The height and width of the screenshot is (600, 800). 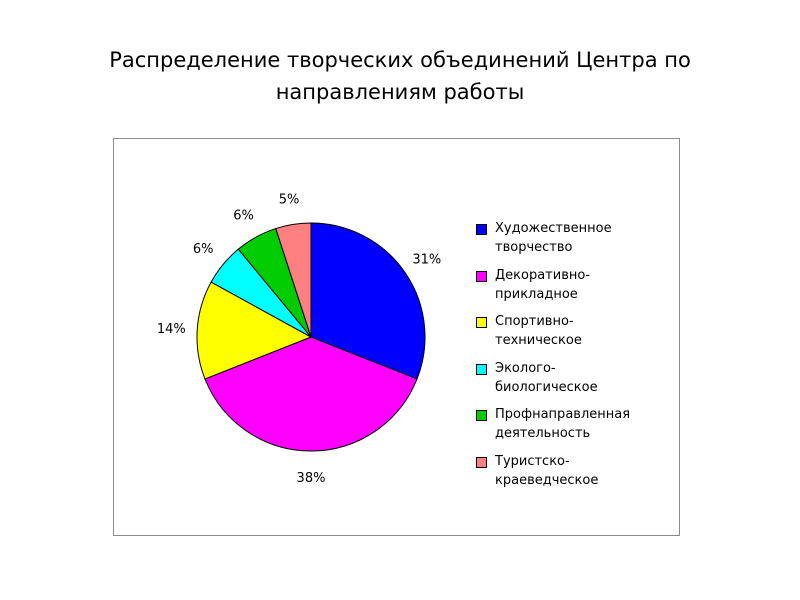 What do you see at coordinates (538, 331) in the screenshot?
I see `legend-label: Спортивно- техническое` at bounding box center [538, 331].